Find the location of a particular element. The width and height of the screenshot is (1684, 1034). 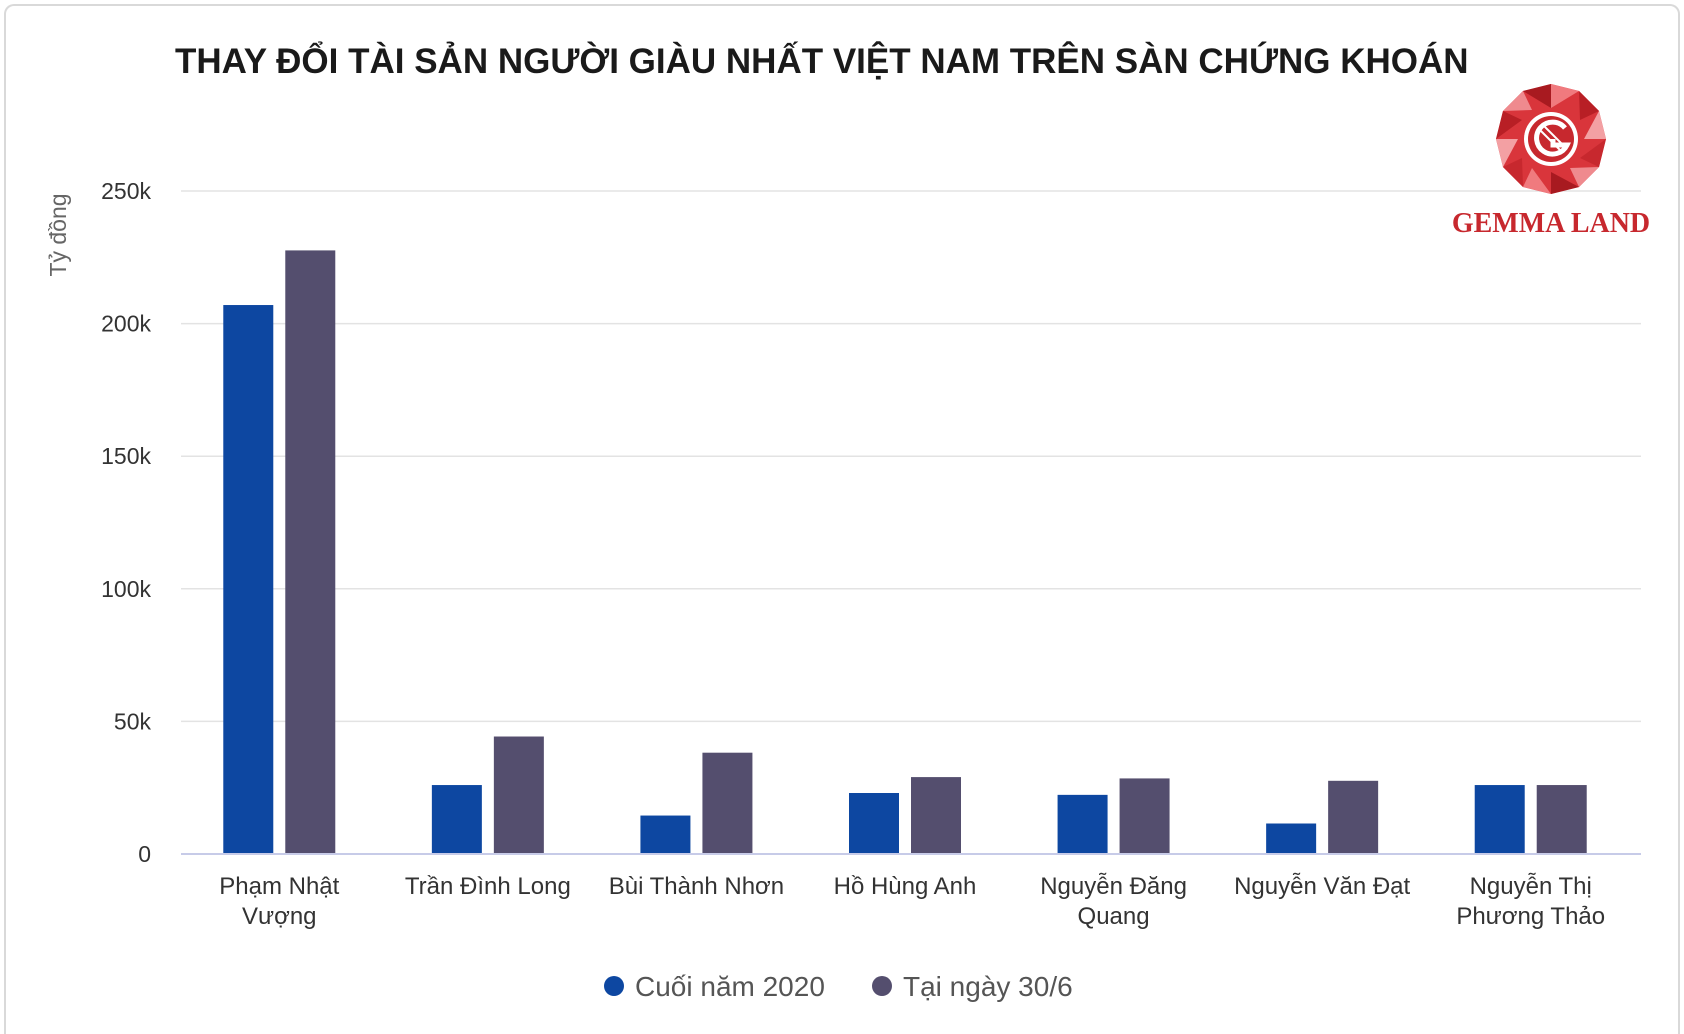

y-tick-label: 250k is located at coordinates (126, 191).